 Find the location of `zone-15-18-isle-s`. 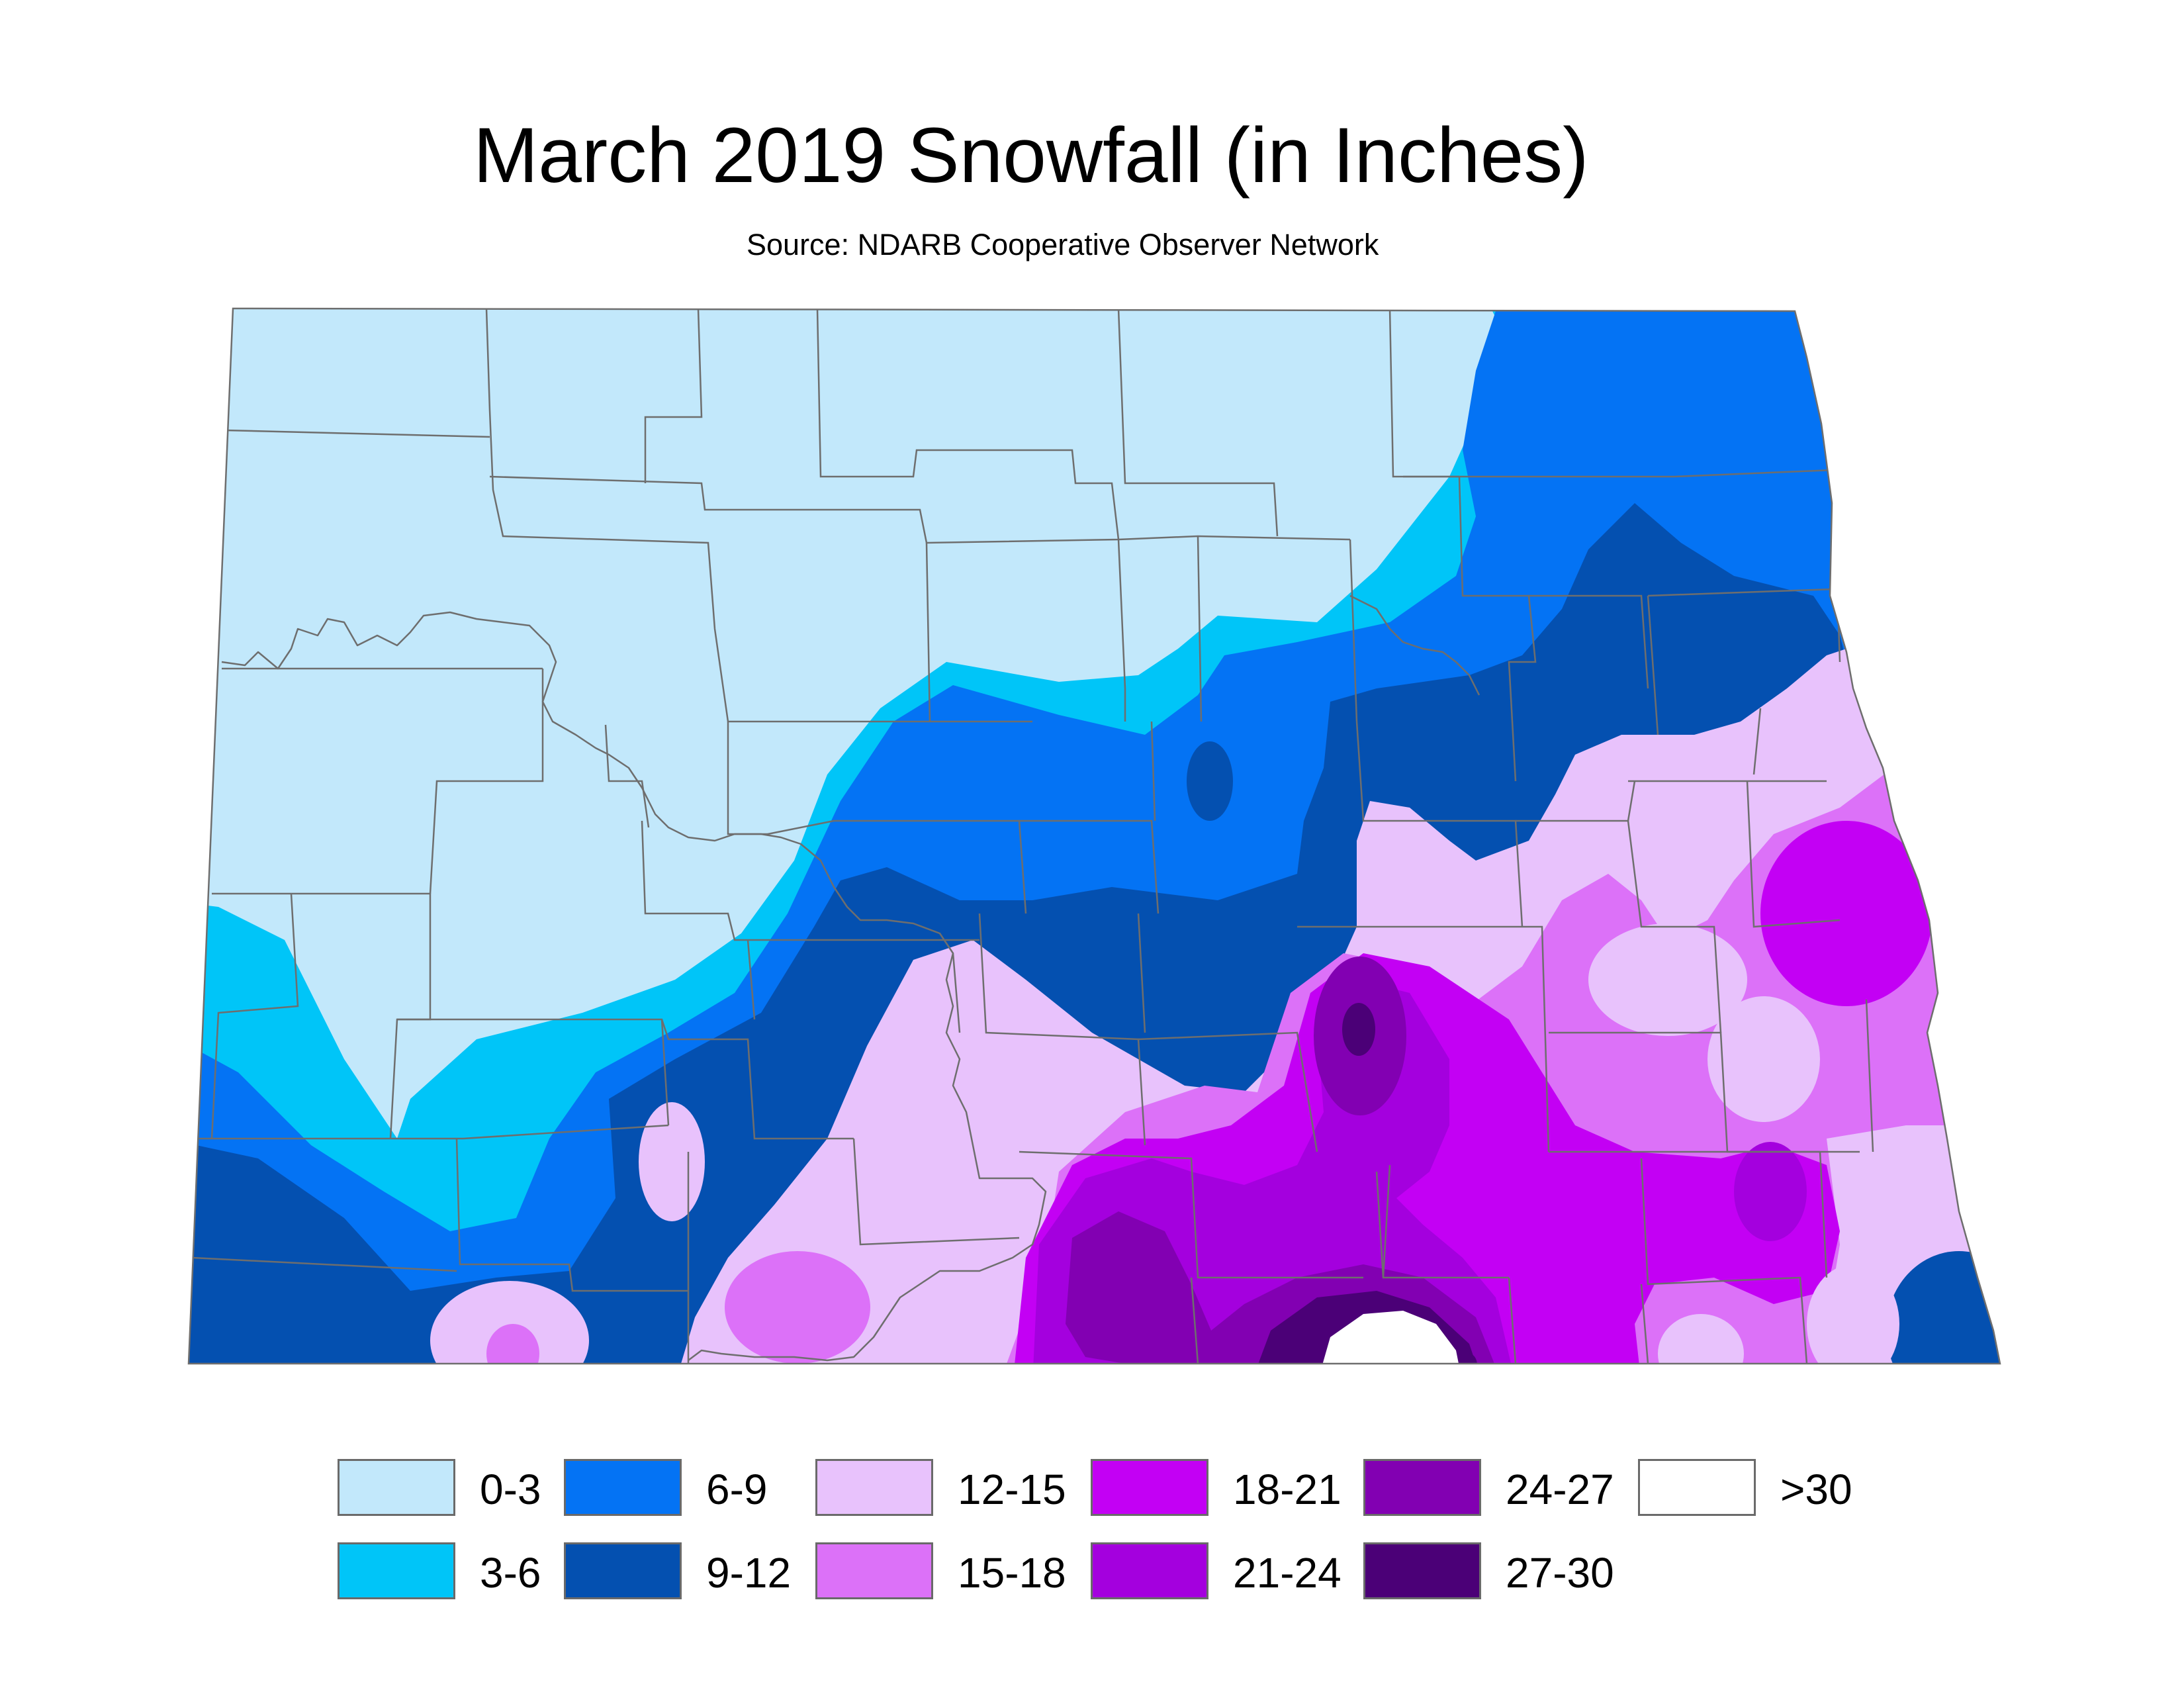

zone-15-18-isle-s is located at coordinates (512, 1344).